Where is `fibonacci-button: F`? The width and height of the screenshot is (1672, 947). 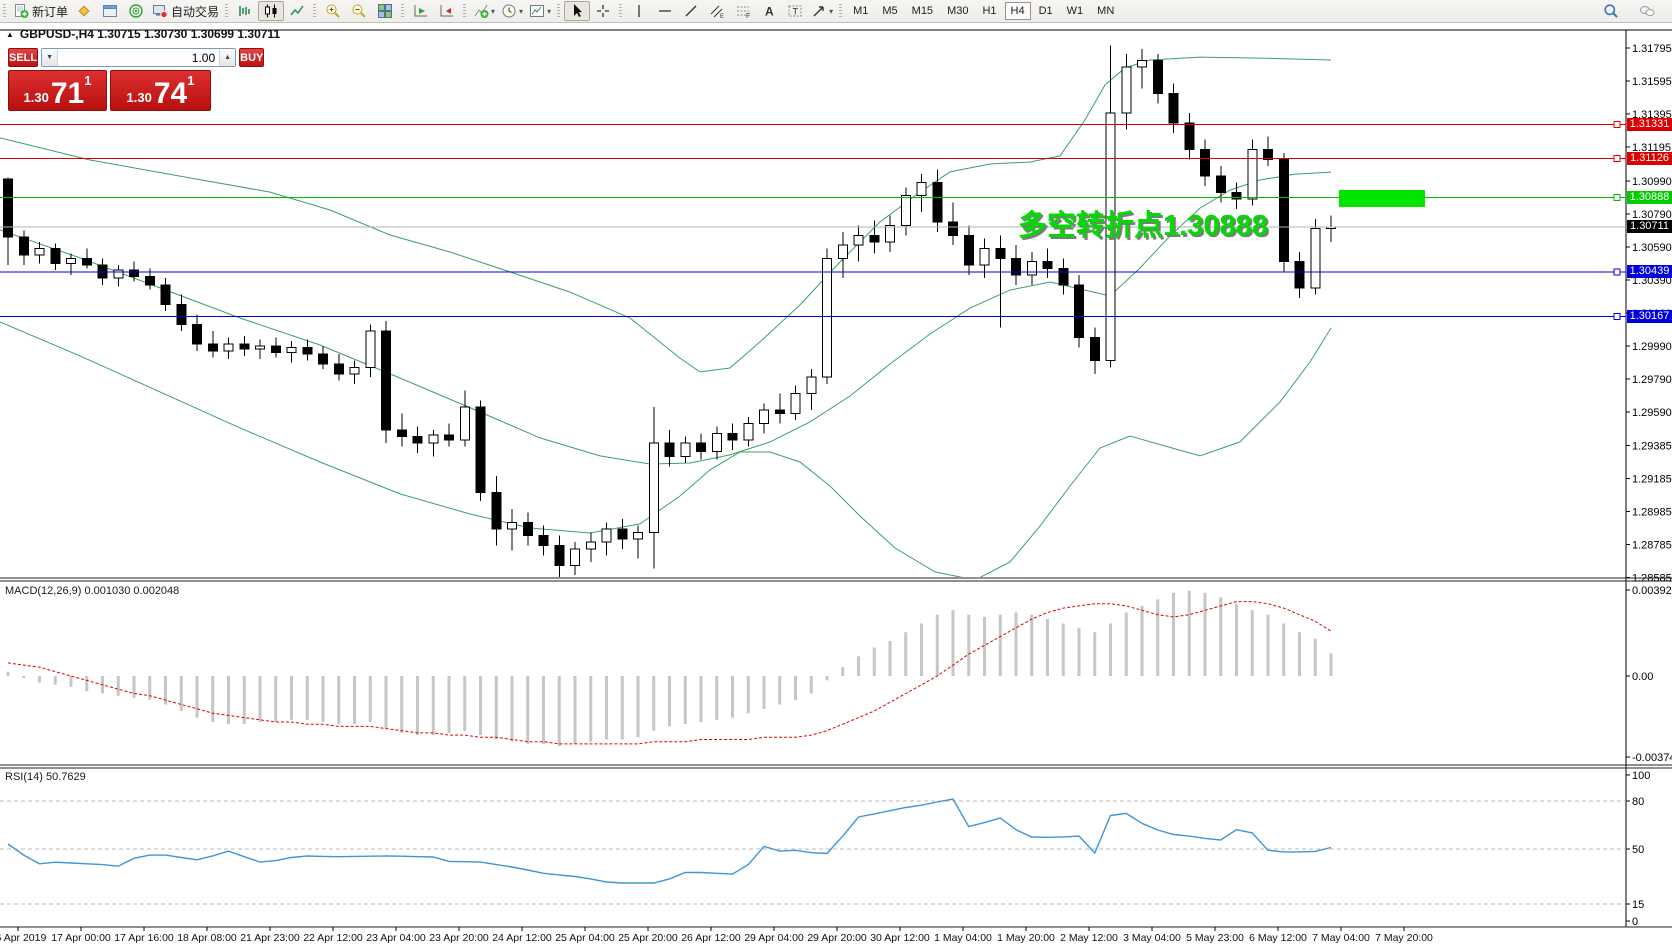
fibonacci-button: F is located at coordinates (743, 11).